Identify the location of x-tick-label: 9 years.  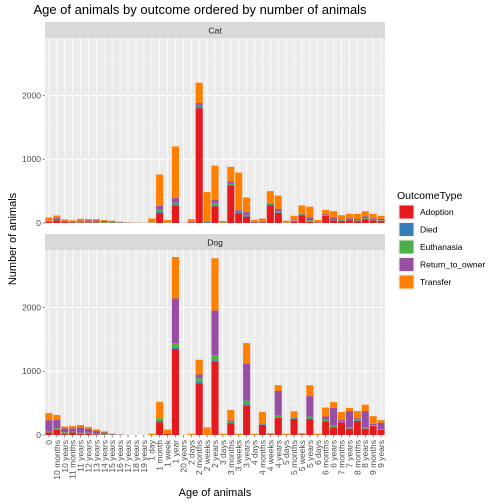
(381, 454).